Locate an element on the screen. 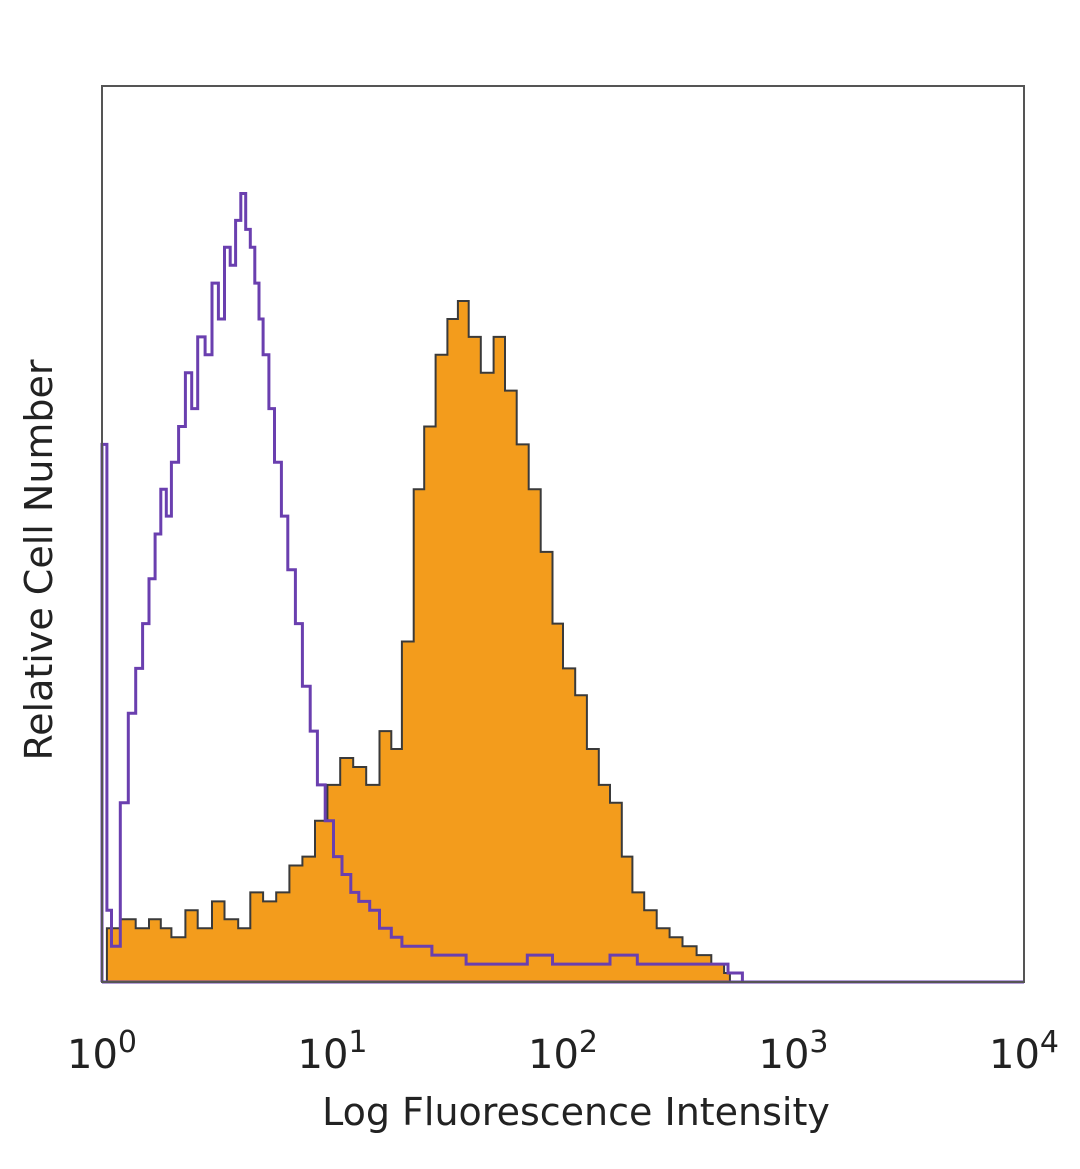 This screenshot has height=1169, width=1080. x-tick-label-0: 100 is located at coordinates (102, 1051).